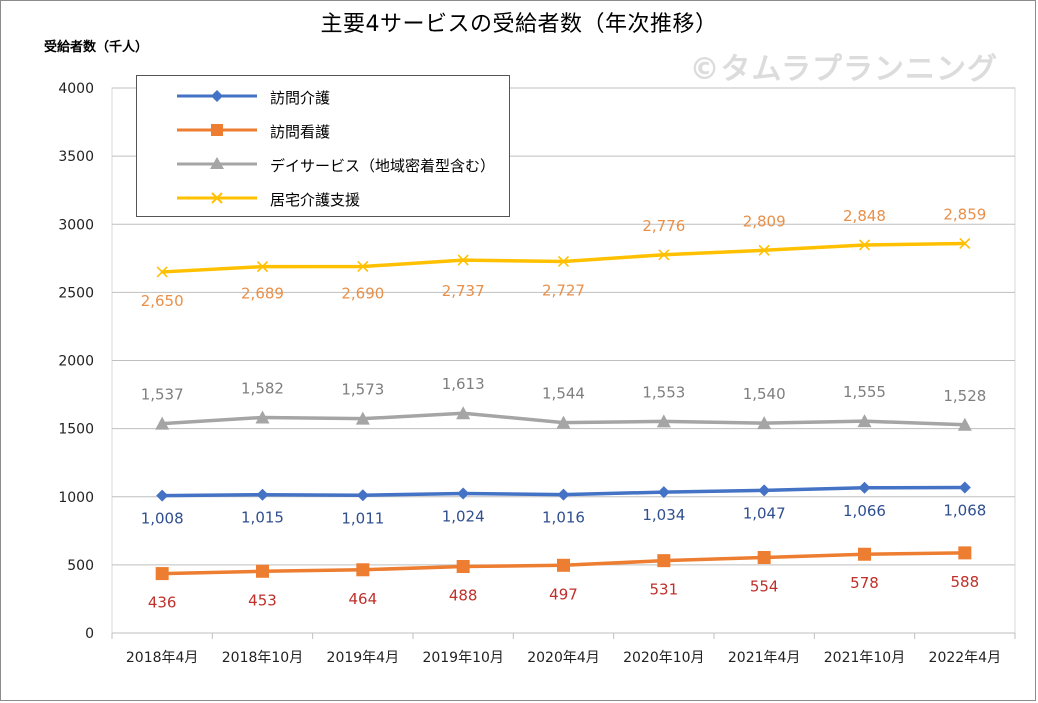 Image resolution: width=1038 pixels, height=703 pixels. What do you see at coordinates (76, 362) in the screenshot?
I see `y-tick-label: 2000` at bounding box center [76, 362].